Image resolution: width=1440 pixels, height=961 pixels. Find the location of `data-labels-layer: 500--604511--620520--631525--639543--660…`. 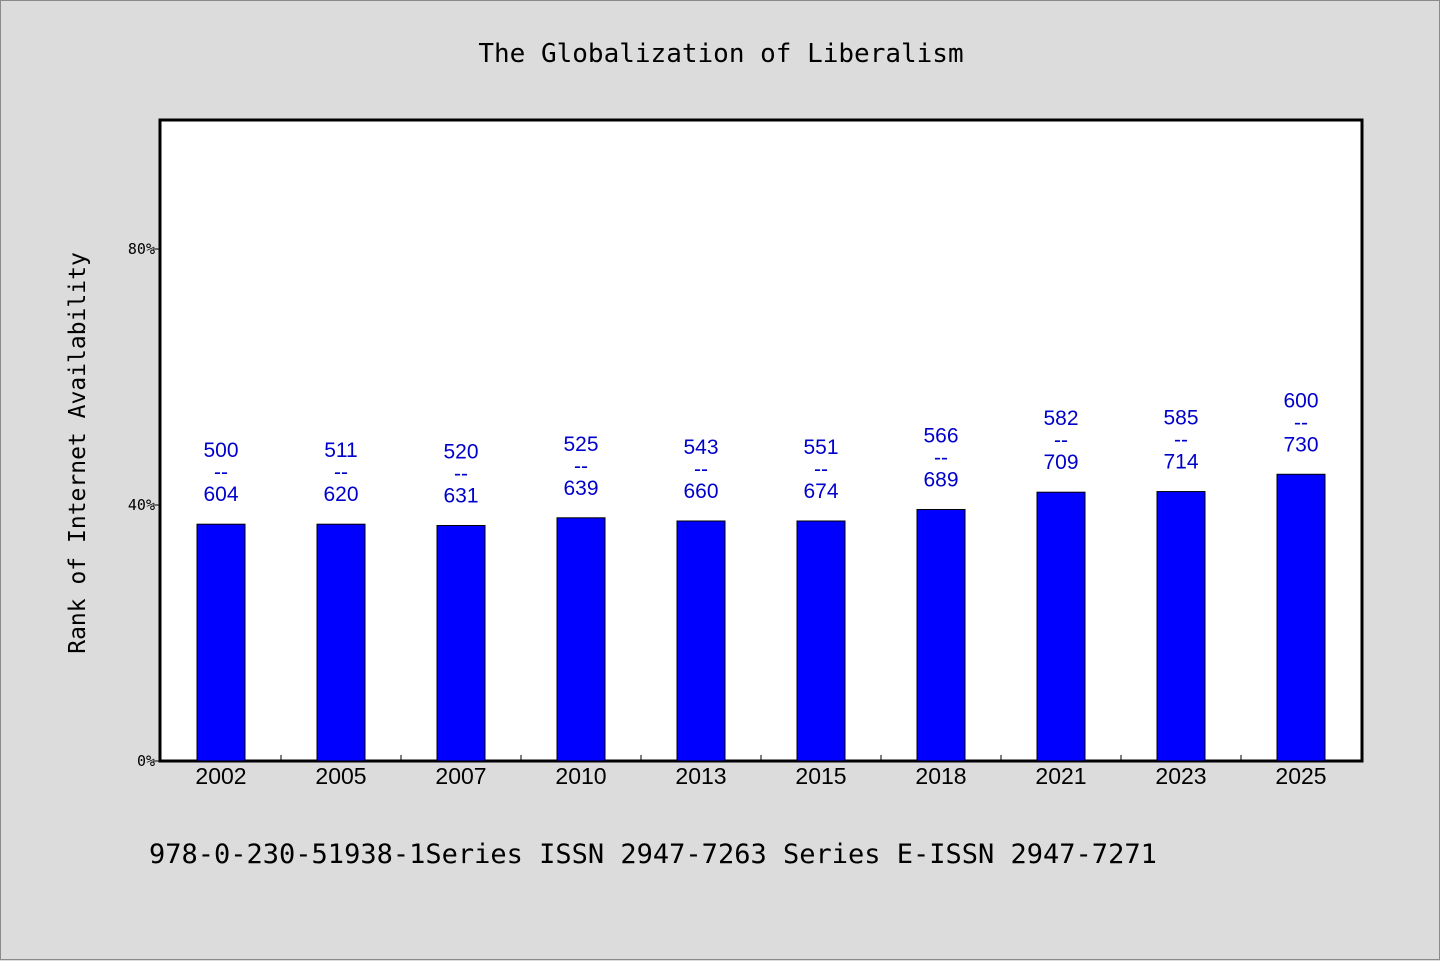

data-labels-layer: 500--604511--620520--631525--639543--660… is located at coordinates (760, 448).